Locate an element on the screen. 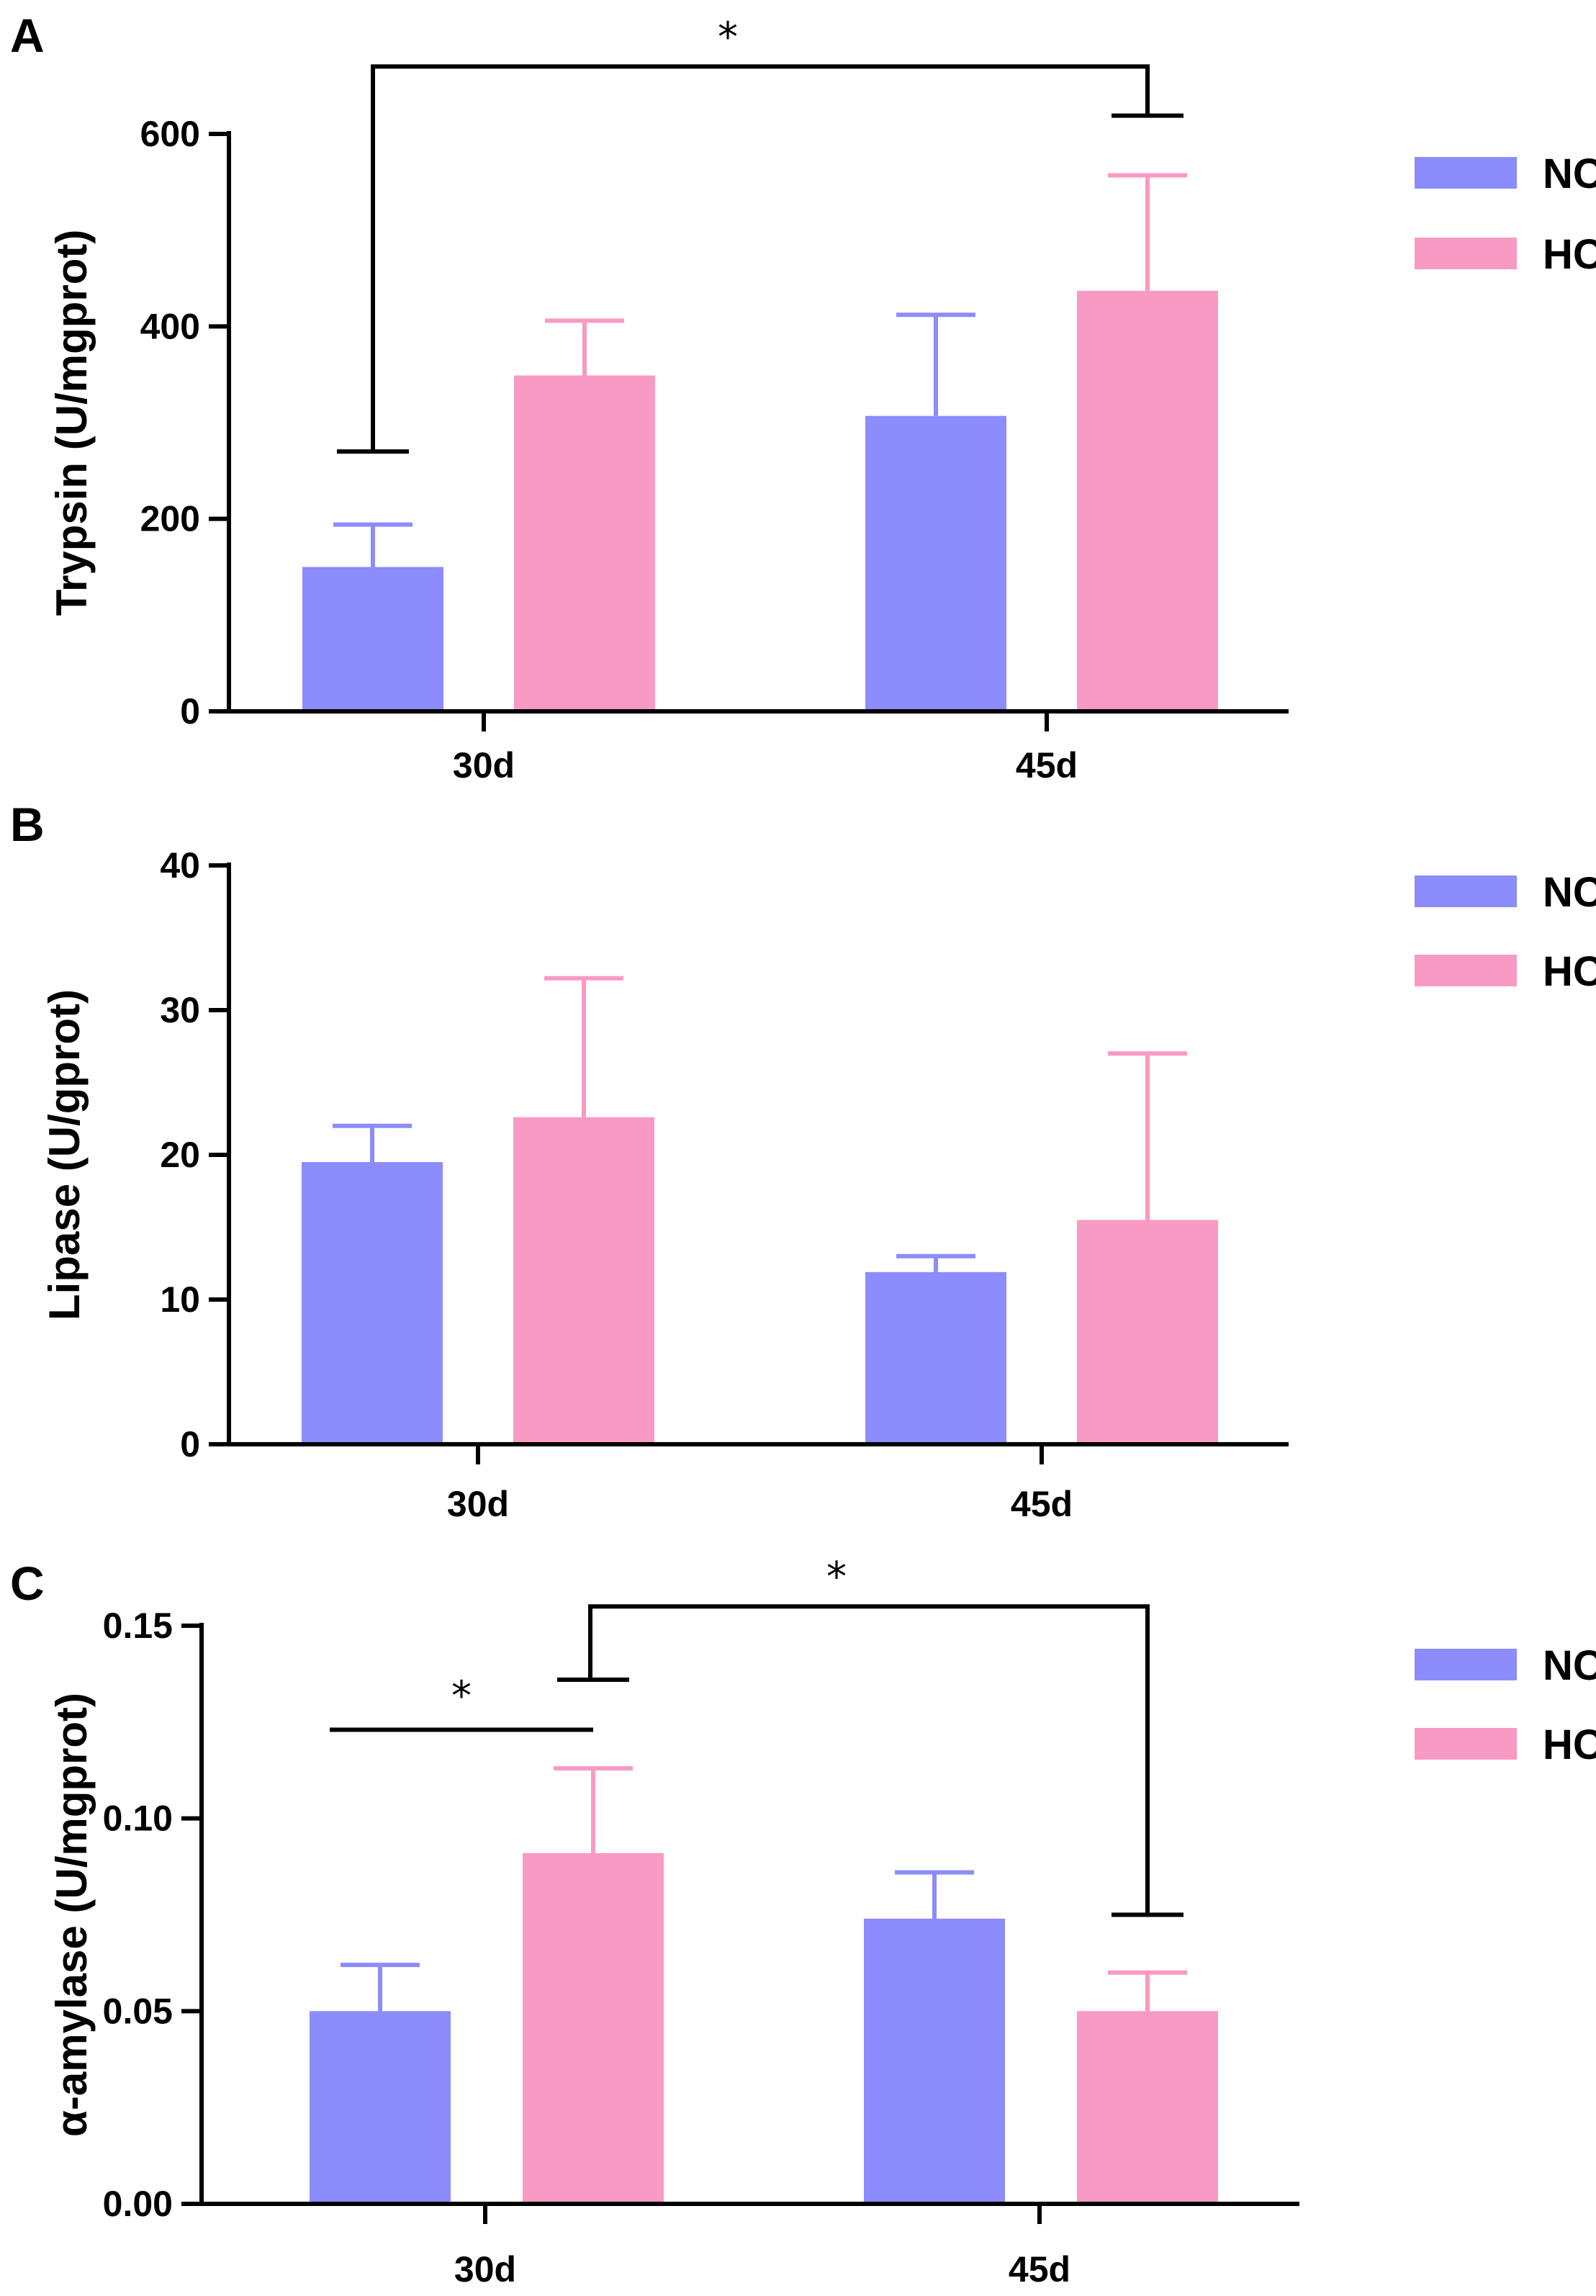  panel-label: C is located at coordinates (27, 1584).